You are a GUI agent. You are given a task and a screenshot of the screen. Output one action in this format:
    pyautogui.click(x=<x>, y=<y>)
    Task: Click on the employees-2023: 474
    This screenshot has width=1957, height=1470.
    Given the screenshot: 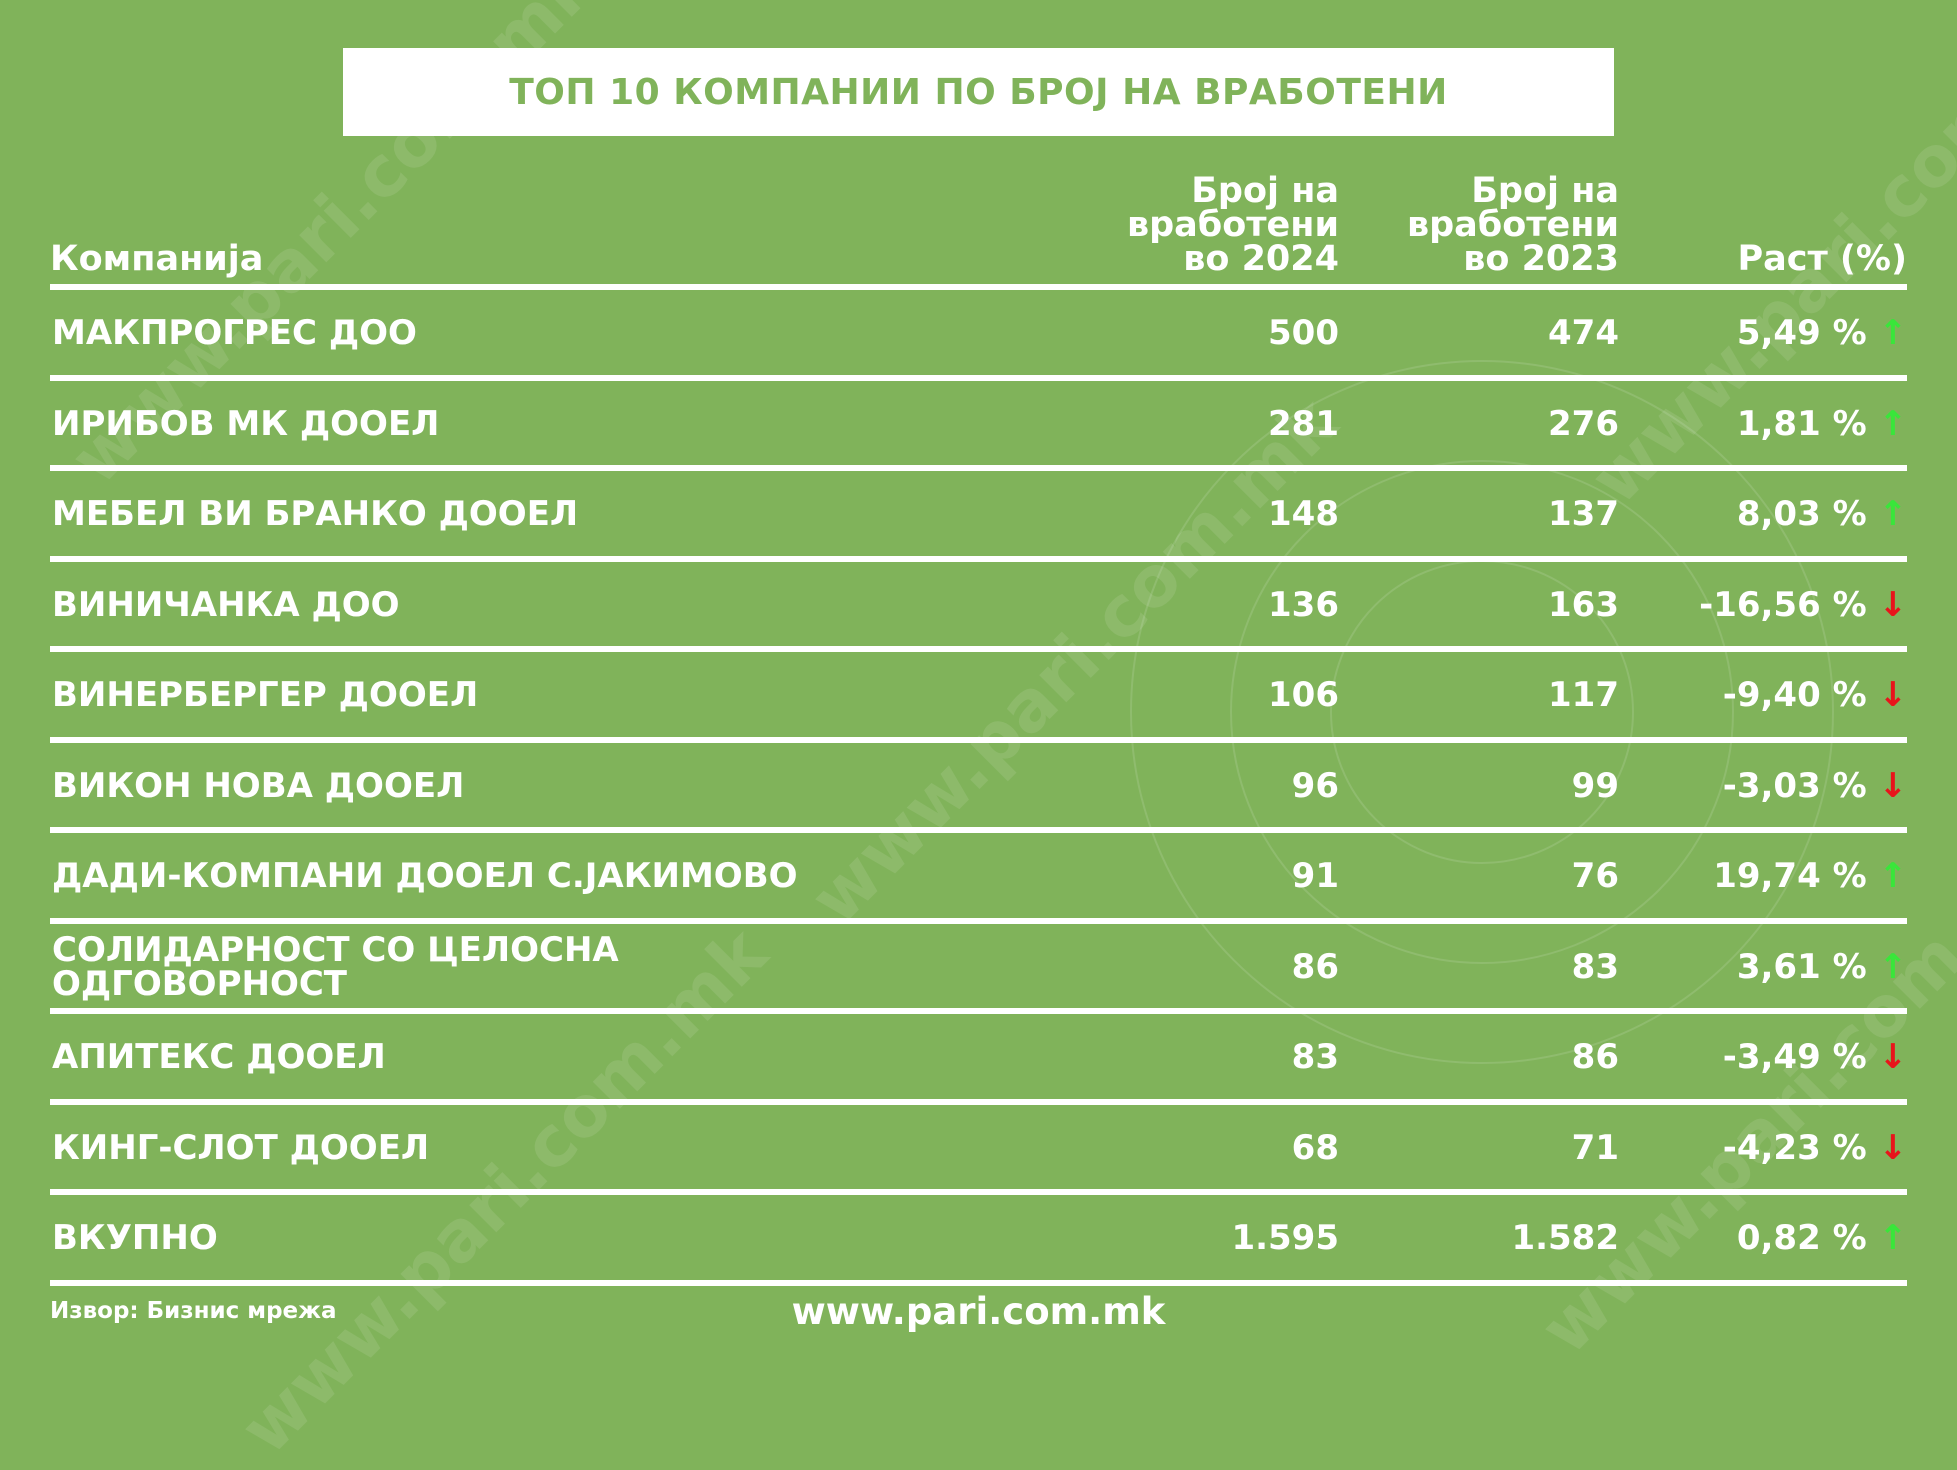 What is the action you would take?
    pyautogui.click(x=1583, y=332)
    